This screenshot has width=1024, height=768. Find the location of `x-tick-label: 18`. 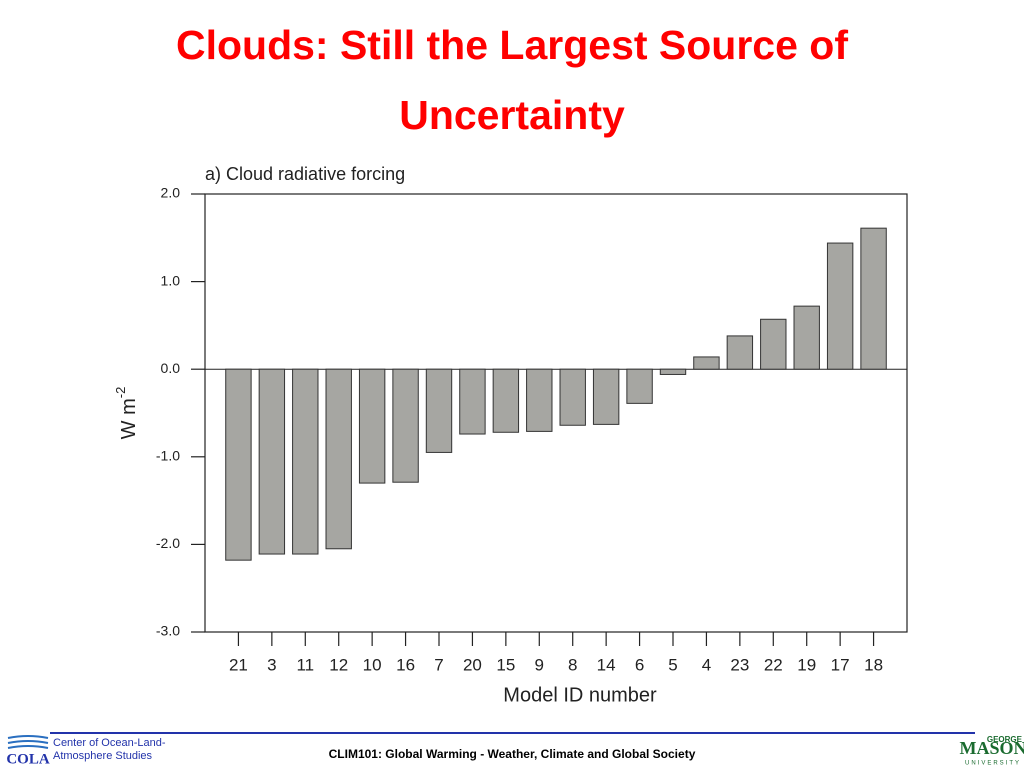

x-tick-label: 18 is located at coordinates (873, 664).